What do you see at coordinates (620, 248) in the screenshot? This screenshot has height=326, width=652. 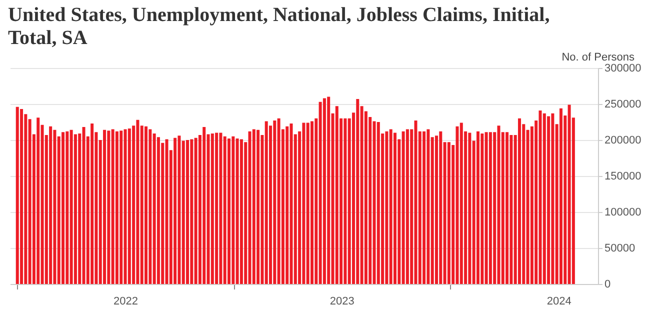 I see `y-tick-label: 50000` at bounding box center [620, 248].